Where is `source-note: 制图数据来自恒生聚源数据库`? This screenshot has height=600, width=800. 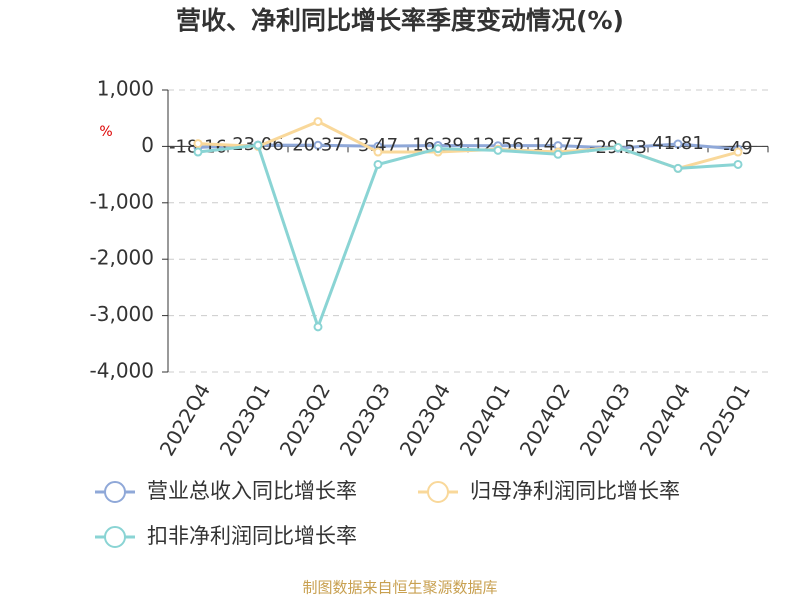
source-note: 制图数据来自恒生聚源数据库 is located at coordinates (399, 588).